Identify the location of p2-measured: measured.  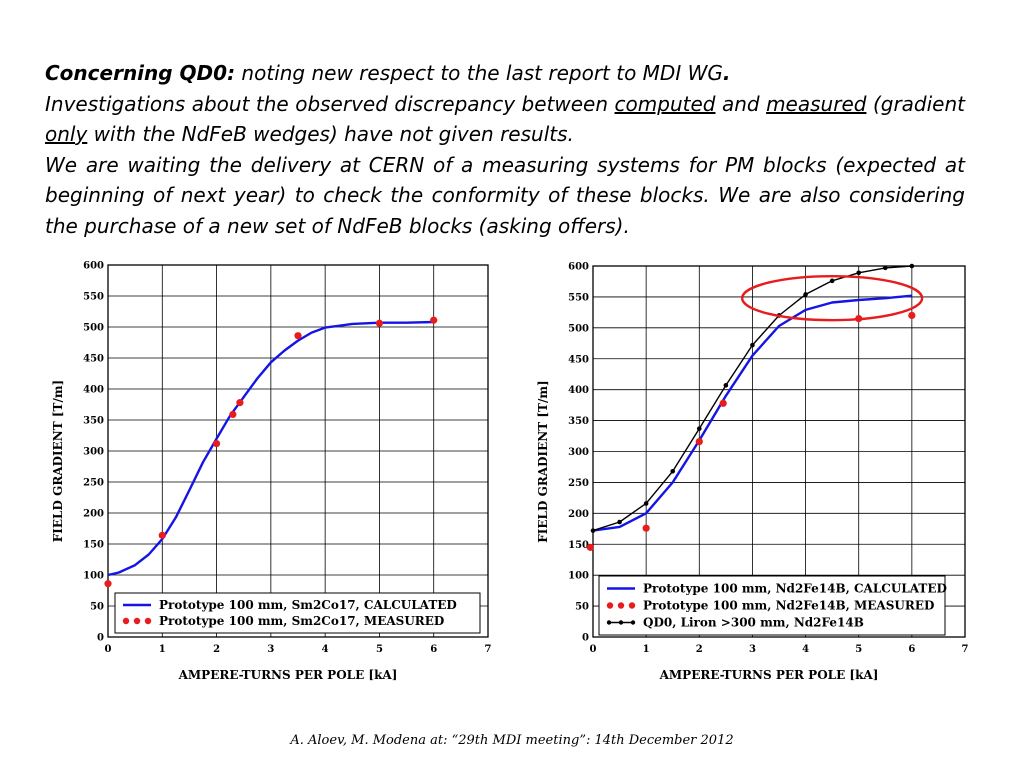
(816, 103).